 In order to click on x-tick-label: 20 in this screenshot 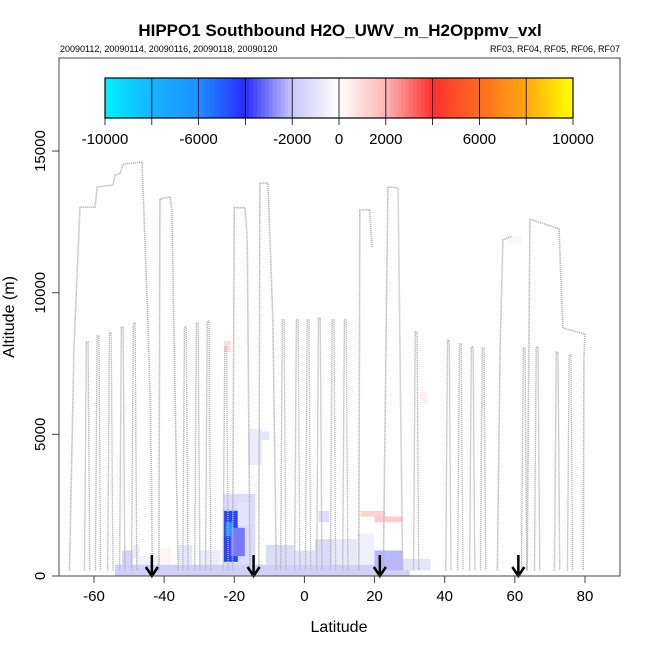, I will do `click(374, 596)`.